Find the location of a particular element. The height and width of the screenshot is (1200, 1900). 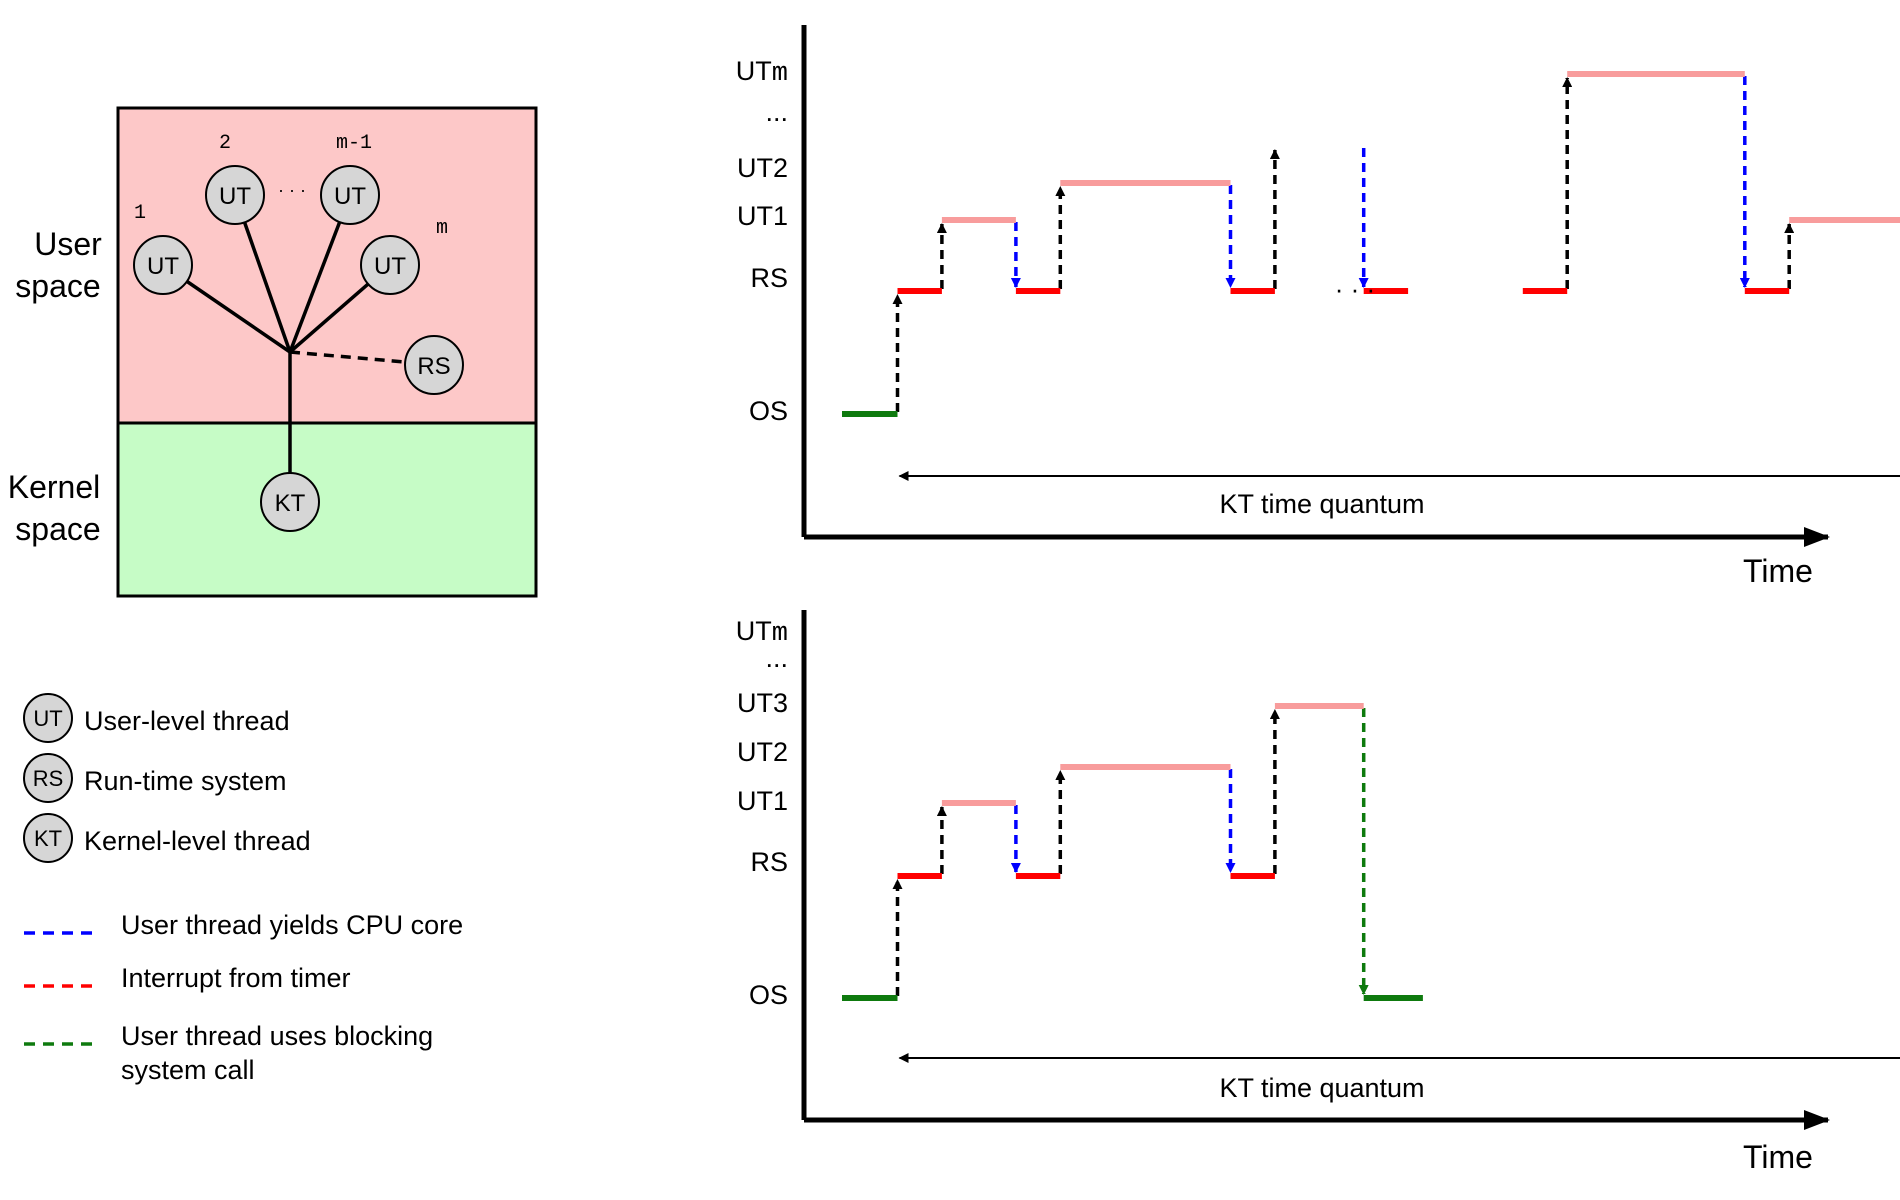

legend-symbol-ut-label: User-level thread is located at coordinates (187, 721).